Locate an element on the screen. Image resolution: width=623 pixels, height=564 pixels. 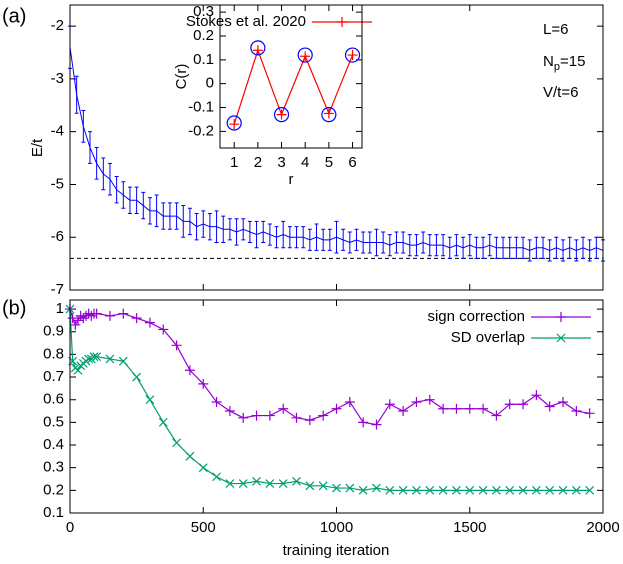
y-tick-label: 0.1 is located at coordinates (203, 59).